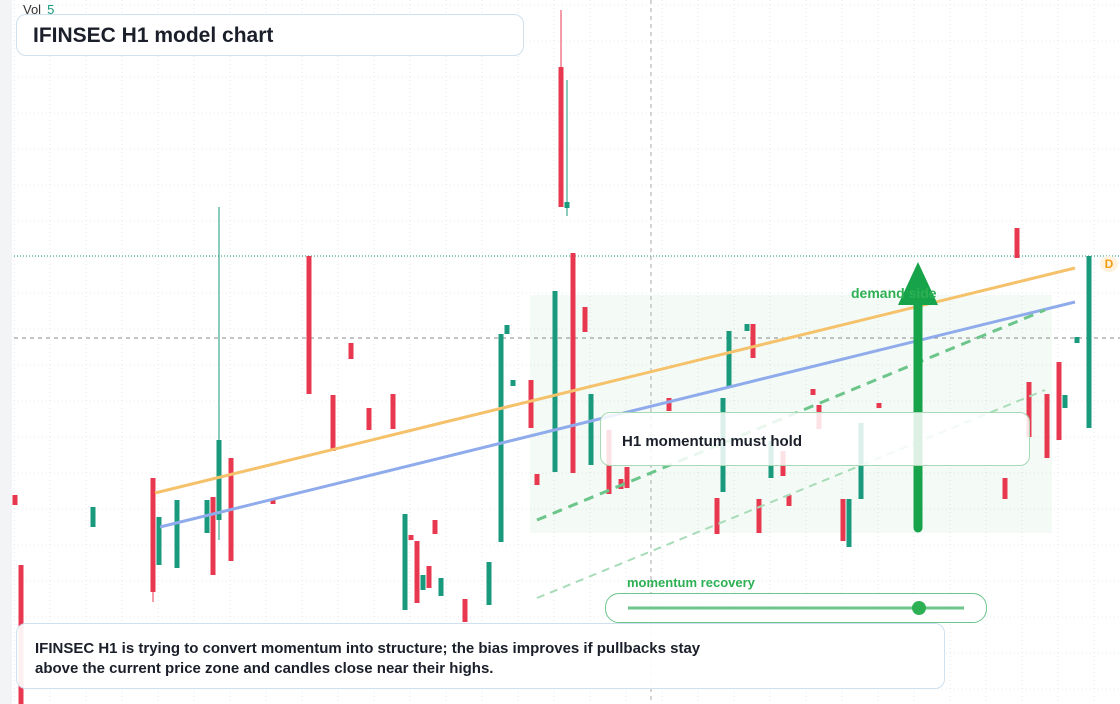  I want to click on slider-knob, so click(919, 608).